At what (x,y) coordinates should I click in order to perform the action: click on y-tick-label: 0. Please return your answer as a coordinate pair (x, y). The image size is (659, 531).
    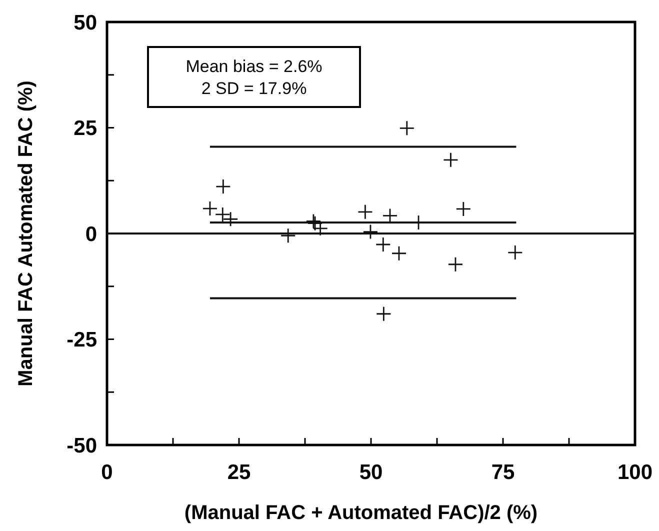
    Looking at the image, I should click on (91, 234).